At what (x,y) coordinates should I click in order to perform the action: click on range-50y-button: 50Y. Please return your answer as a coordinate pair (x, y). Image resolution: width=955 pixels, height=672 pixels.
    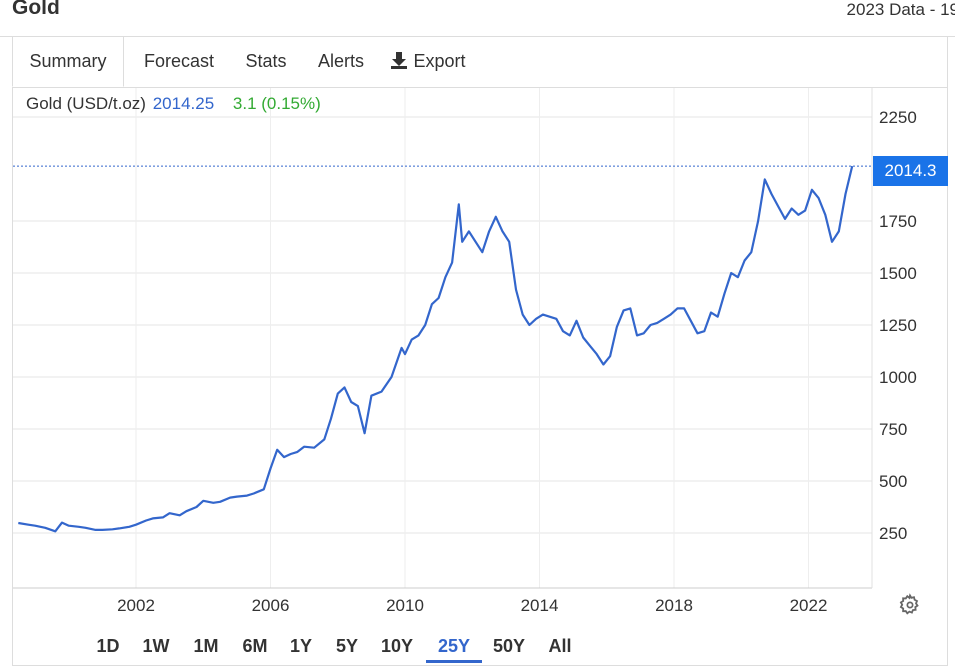
    Looking at the image, I should click on (509, 646).